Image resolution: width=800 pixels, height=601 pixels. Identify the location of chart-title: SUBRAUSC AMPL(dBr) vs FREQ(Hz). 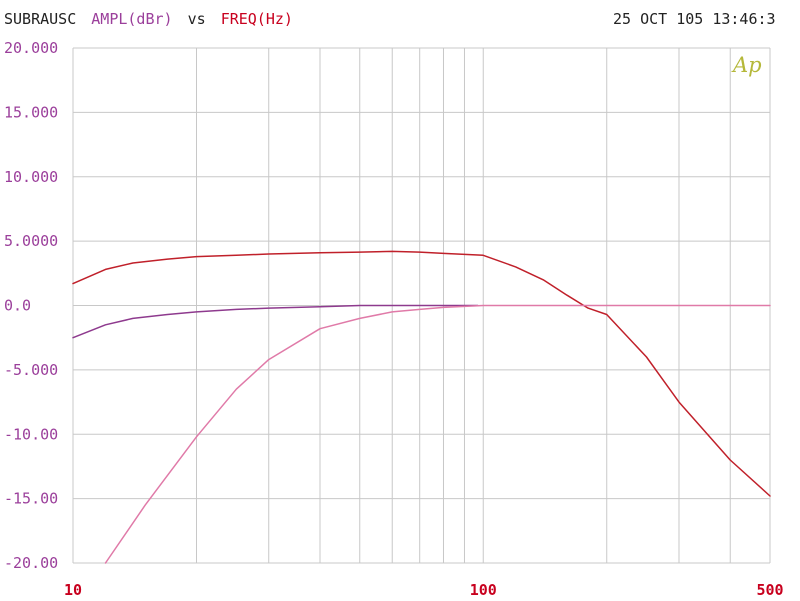
(148, 19).